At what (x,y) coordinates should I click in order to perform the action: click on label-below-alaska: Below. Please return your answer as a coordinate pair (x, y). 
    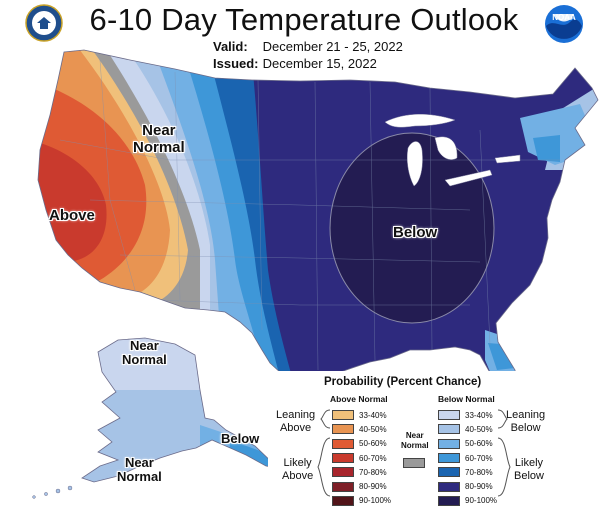
    Looking at the image, I should click on (240, 438).